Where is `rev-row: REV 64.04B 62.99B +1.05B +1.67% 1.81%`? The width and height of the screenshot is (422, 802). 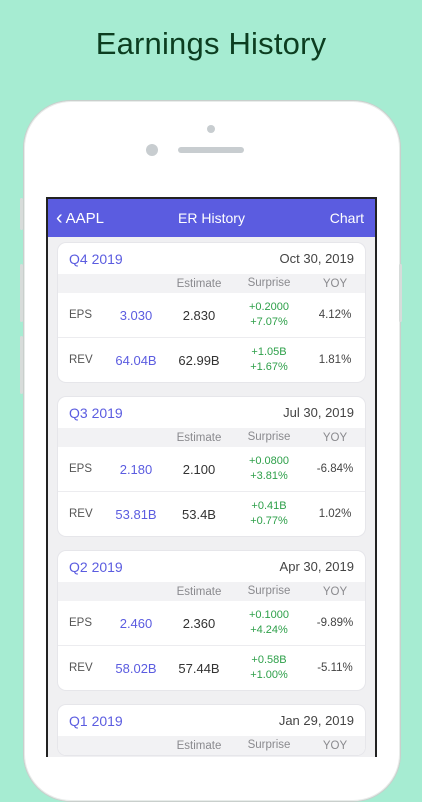 rev-row: REV 64.04B 62.99B +1.05B +1.67% 1.81% is located at coordinates (211, 359).